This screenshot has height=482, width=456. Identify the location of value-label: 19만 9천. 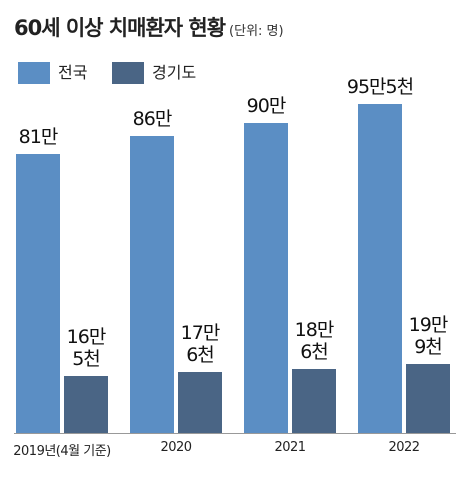
(428, 336).